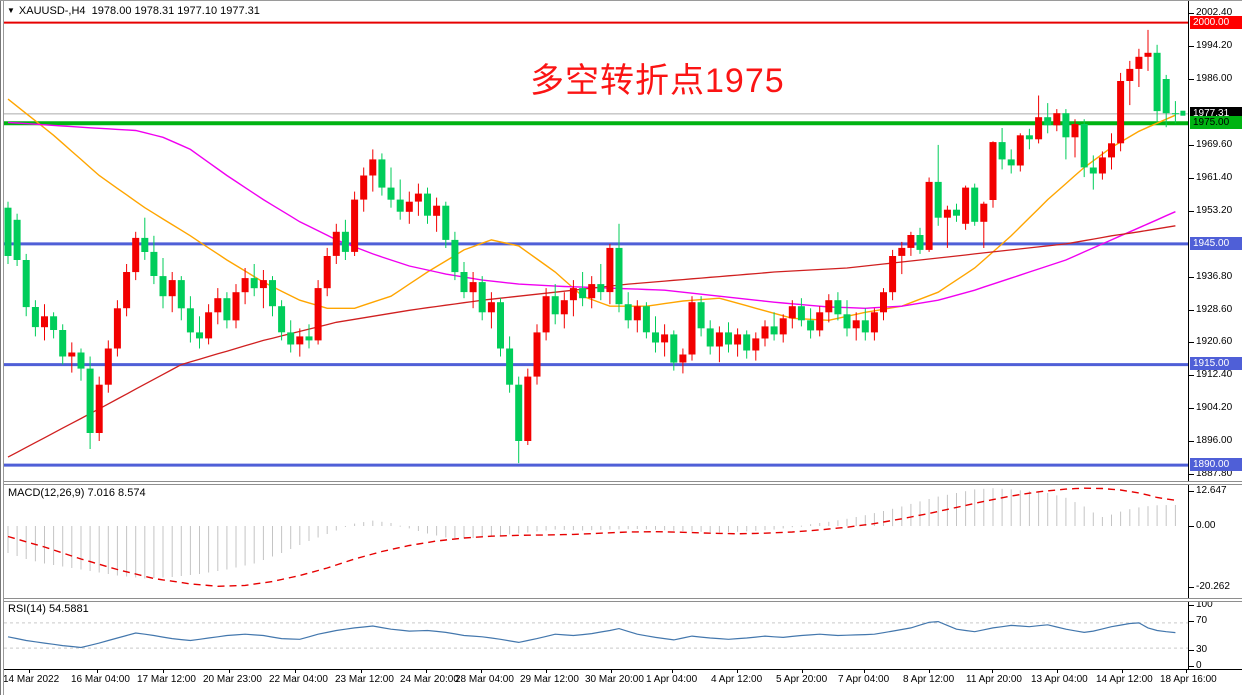 The height and width of the screenshot is (695, 1242). What do you see at coordinates (621, 669) in the screenshot?
I see `time-axis-line` at bounding box center [621, 669].